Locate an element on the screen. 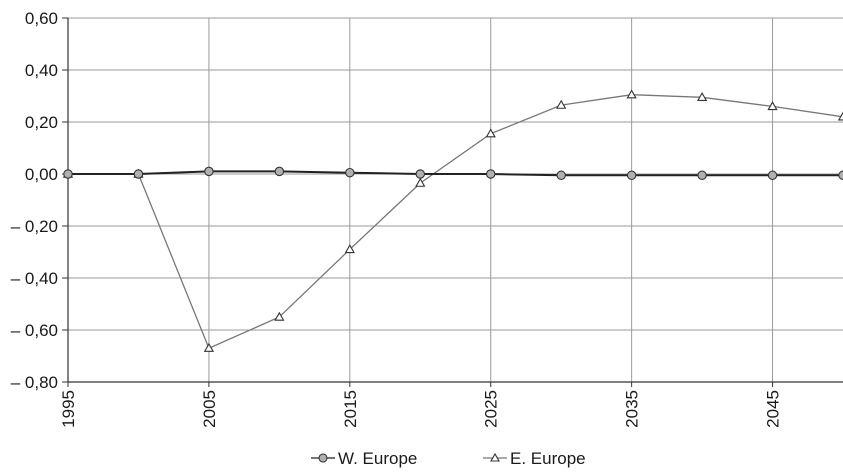 Image resolution: width=843 pixels, height=475 pixels. x-tick-label: 2035 is located at coordinates (632, 409).